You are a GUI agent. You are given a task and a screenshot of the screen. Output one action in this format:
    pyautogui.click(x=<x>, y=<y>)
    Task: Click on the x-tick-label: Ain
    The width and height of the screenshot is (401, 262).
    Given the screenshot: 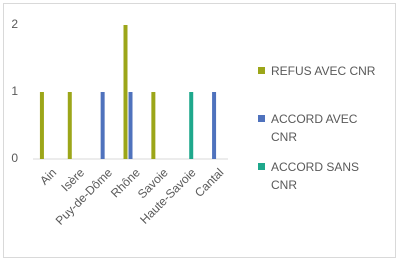 What is the action you would take?
    pyautogui.click(x=48, y=176)
    